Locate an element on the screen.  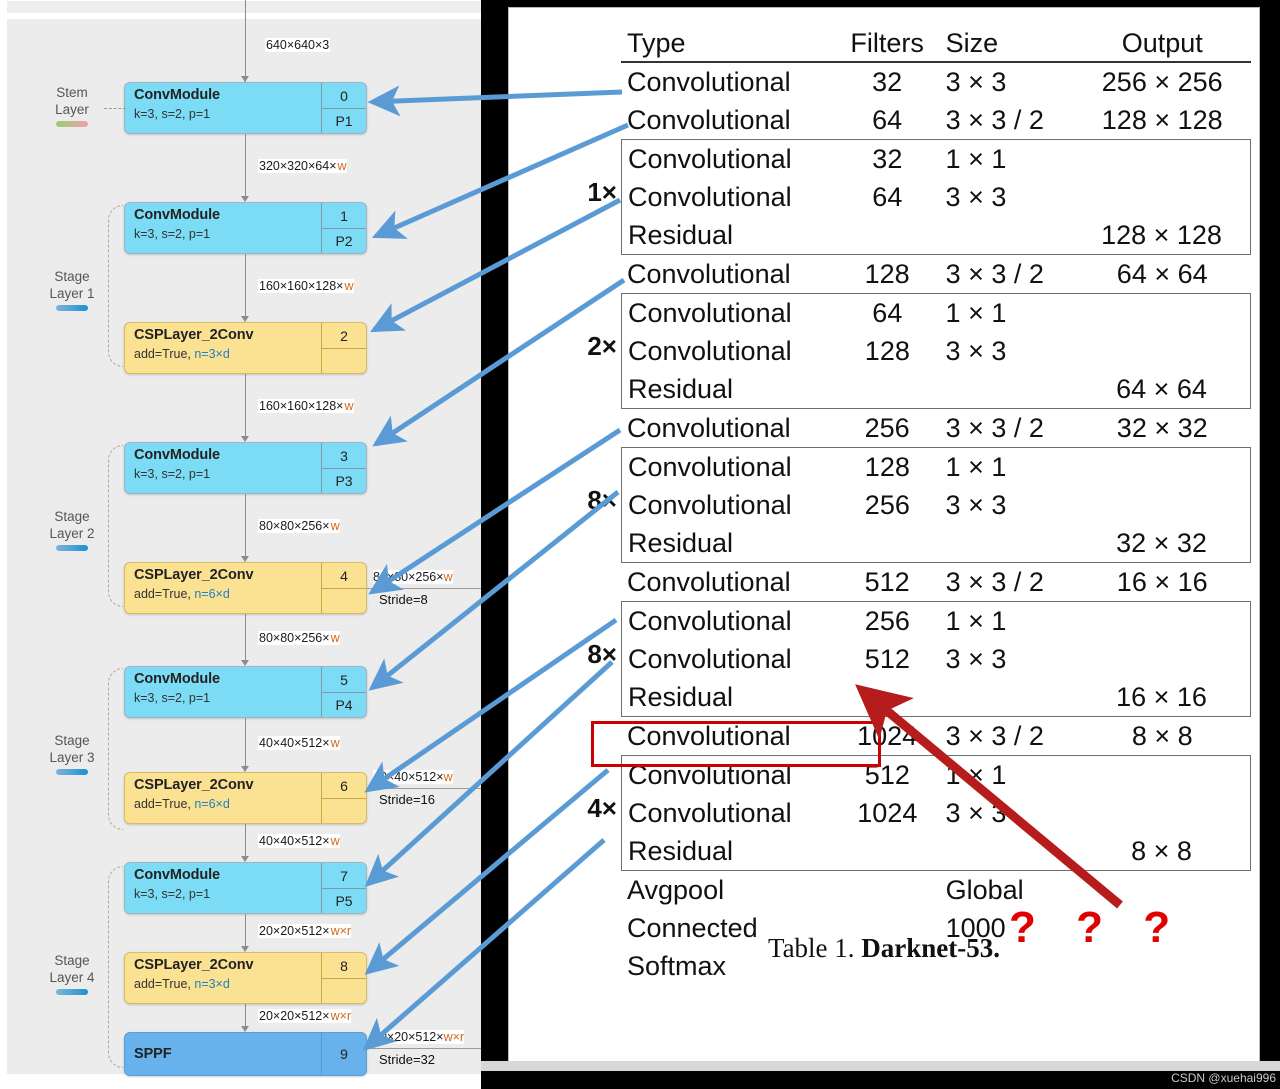
cell-output: 64 × 64 is located at coordinates (1161, 389).